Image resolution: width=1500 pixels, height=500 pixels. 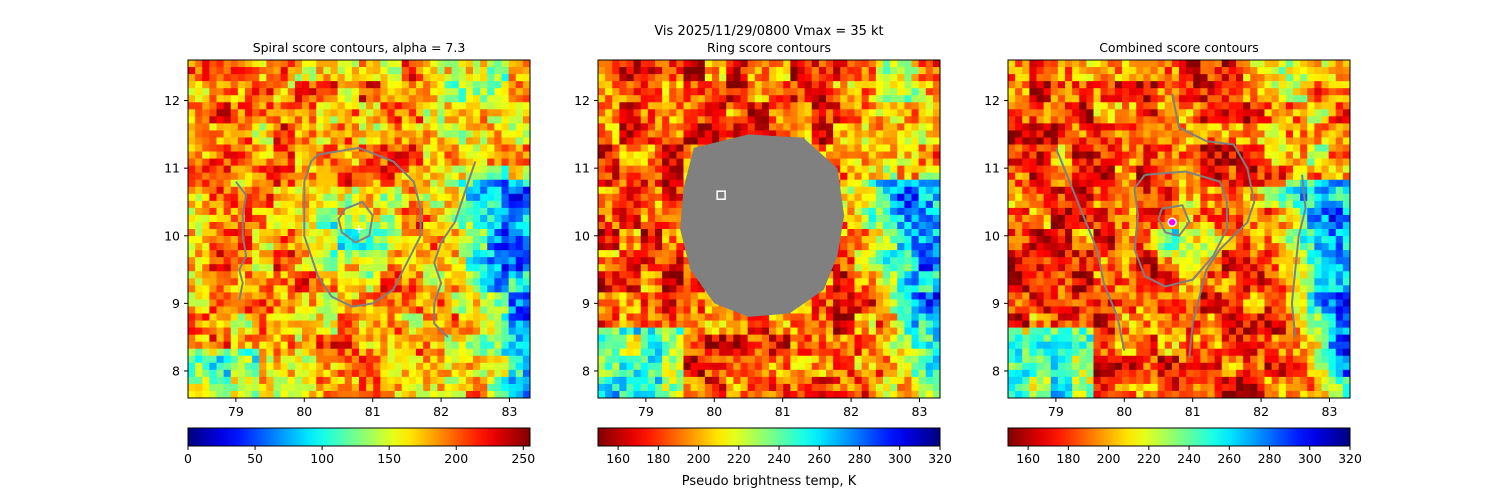 What do you see at coordinates (762, 225) in the screenshot?
I see `ring-mask-region` at bounding box center [762, 225].